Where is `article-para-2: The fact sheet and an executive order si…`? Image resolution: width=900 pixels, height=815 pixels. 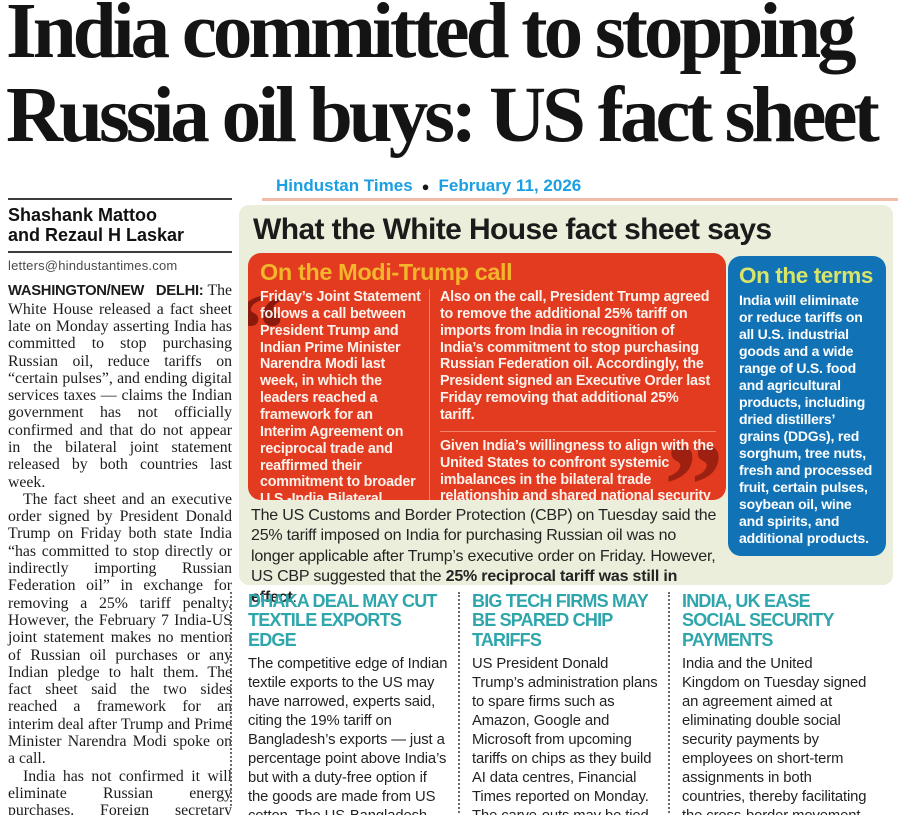
article-para-2: The fact sheet and an executive order si… is located at coordinates (120, 629).